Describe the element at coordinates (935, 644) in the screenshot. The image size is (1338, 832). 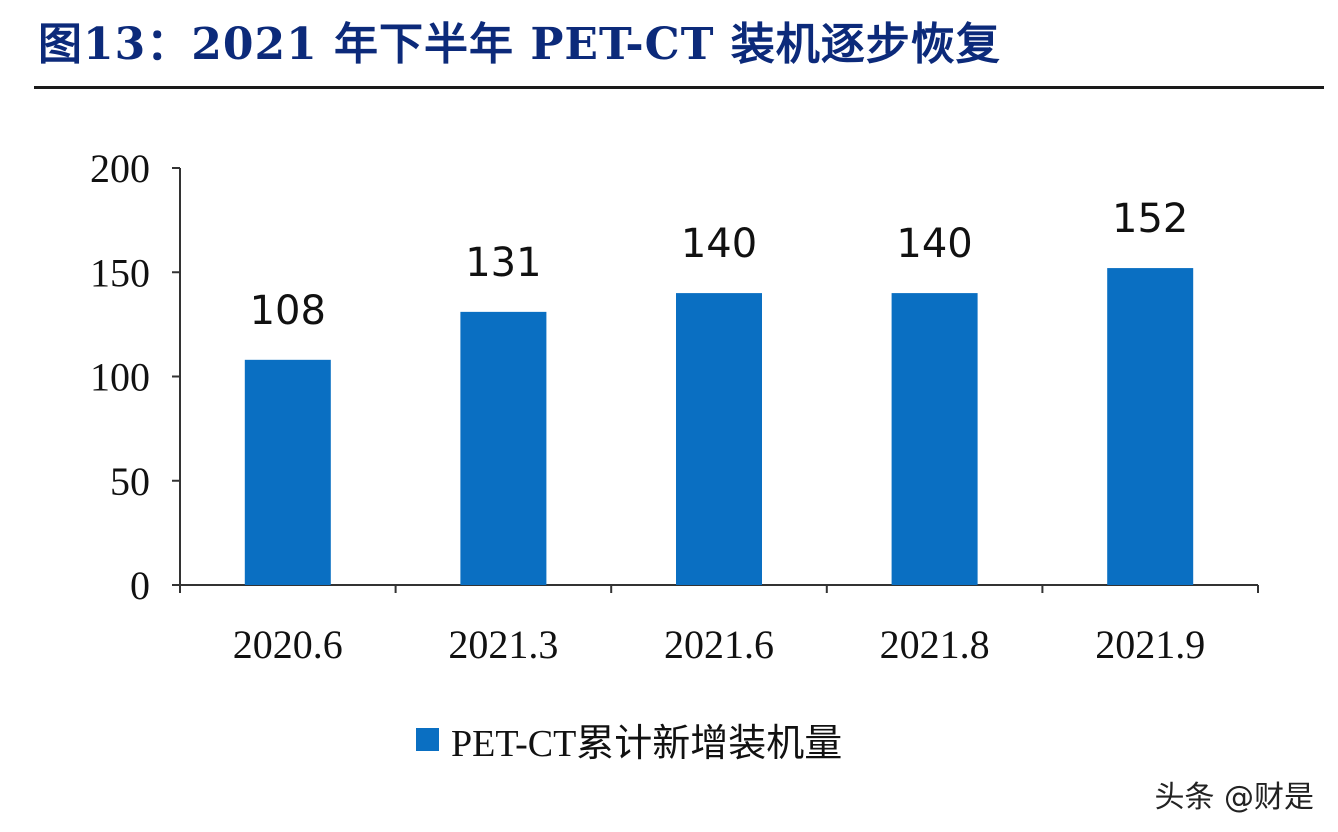
I see `x-tick-label: 2021.8` at that location.